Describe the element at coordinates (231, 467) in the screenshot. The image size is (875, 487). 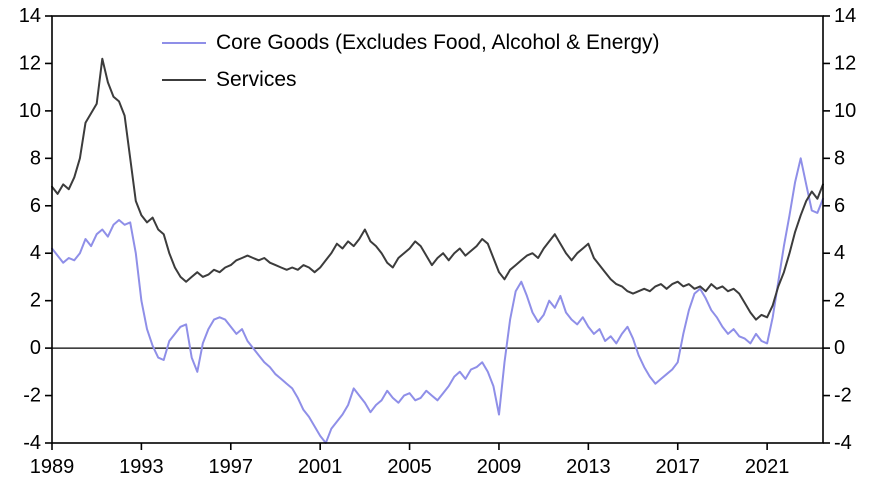
I see `x-tick-label: 1997` at that location.